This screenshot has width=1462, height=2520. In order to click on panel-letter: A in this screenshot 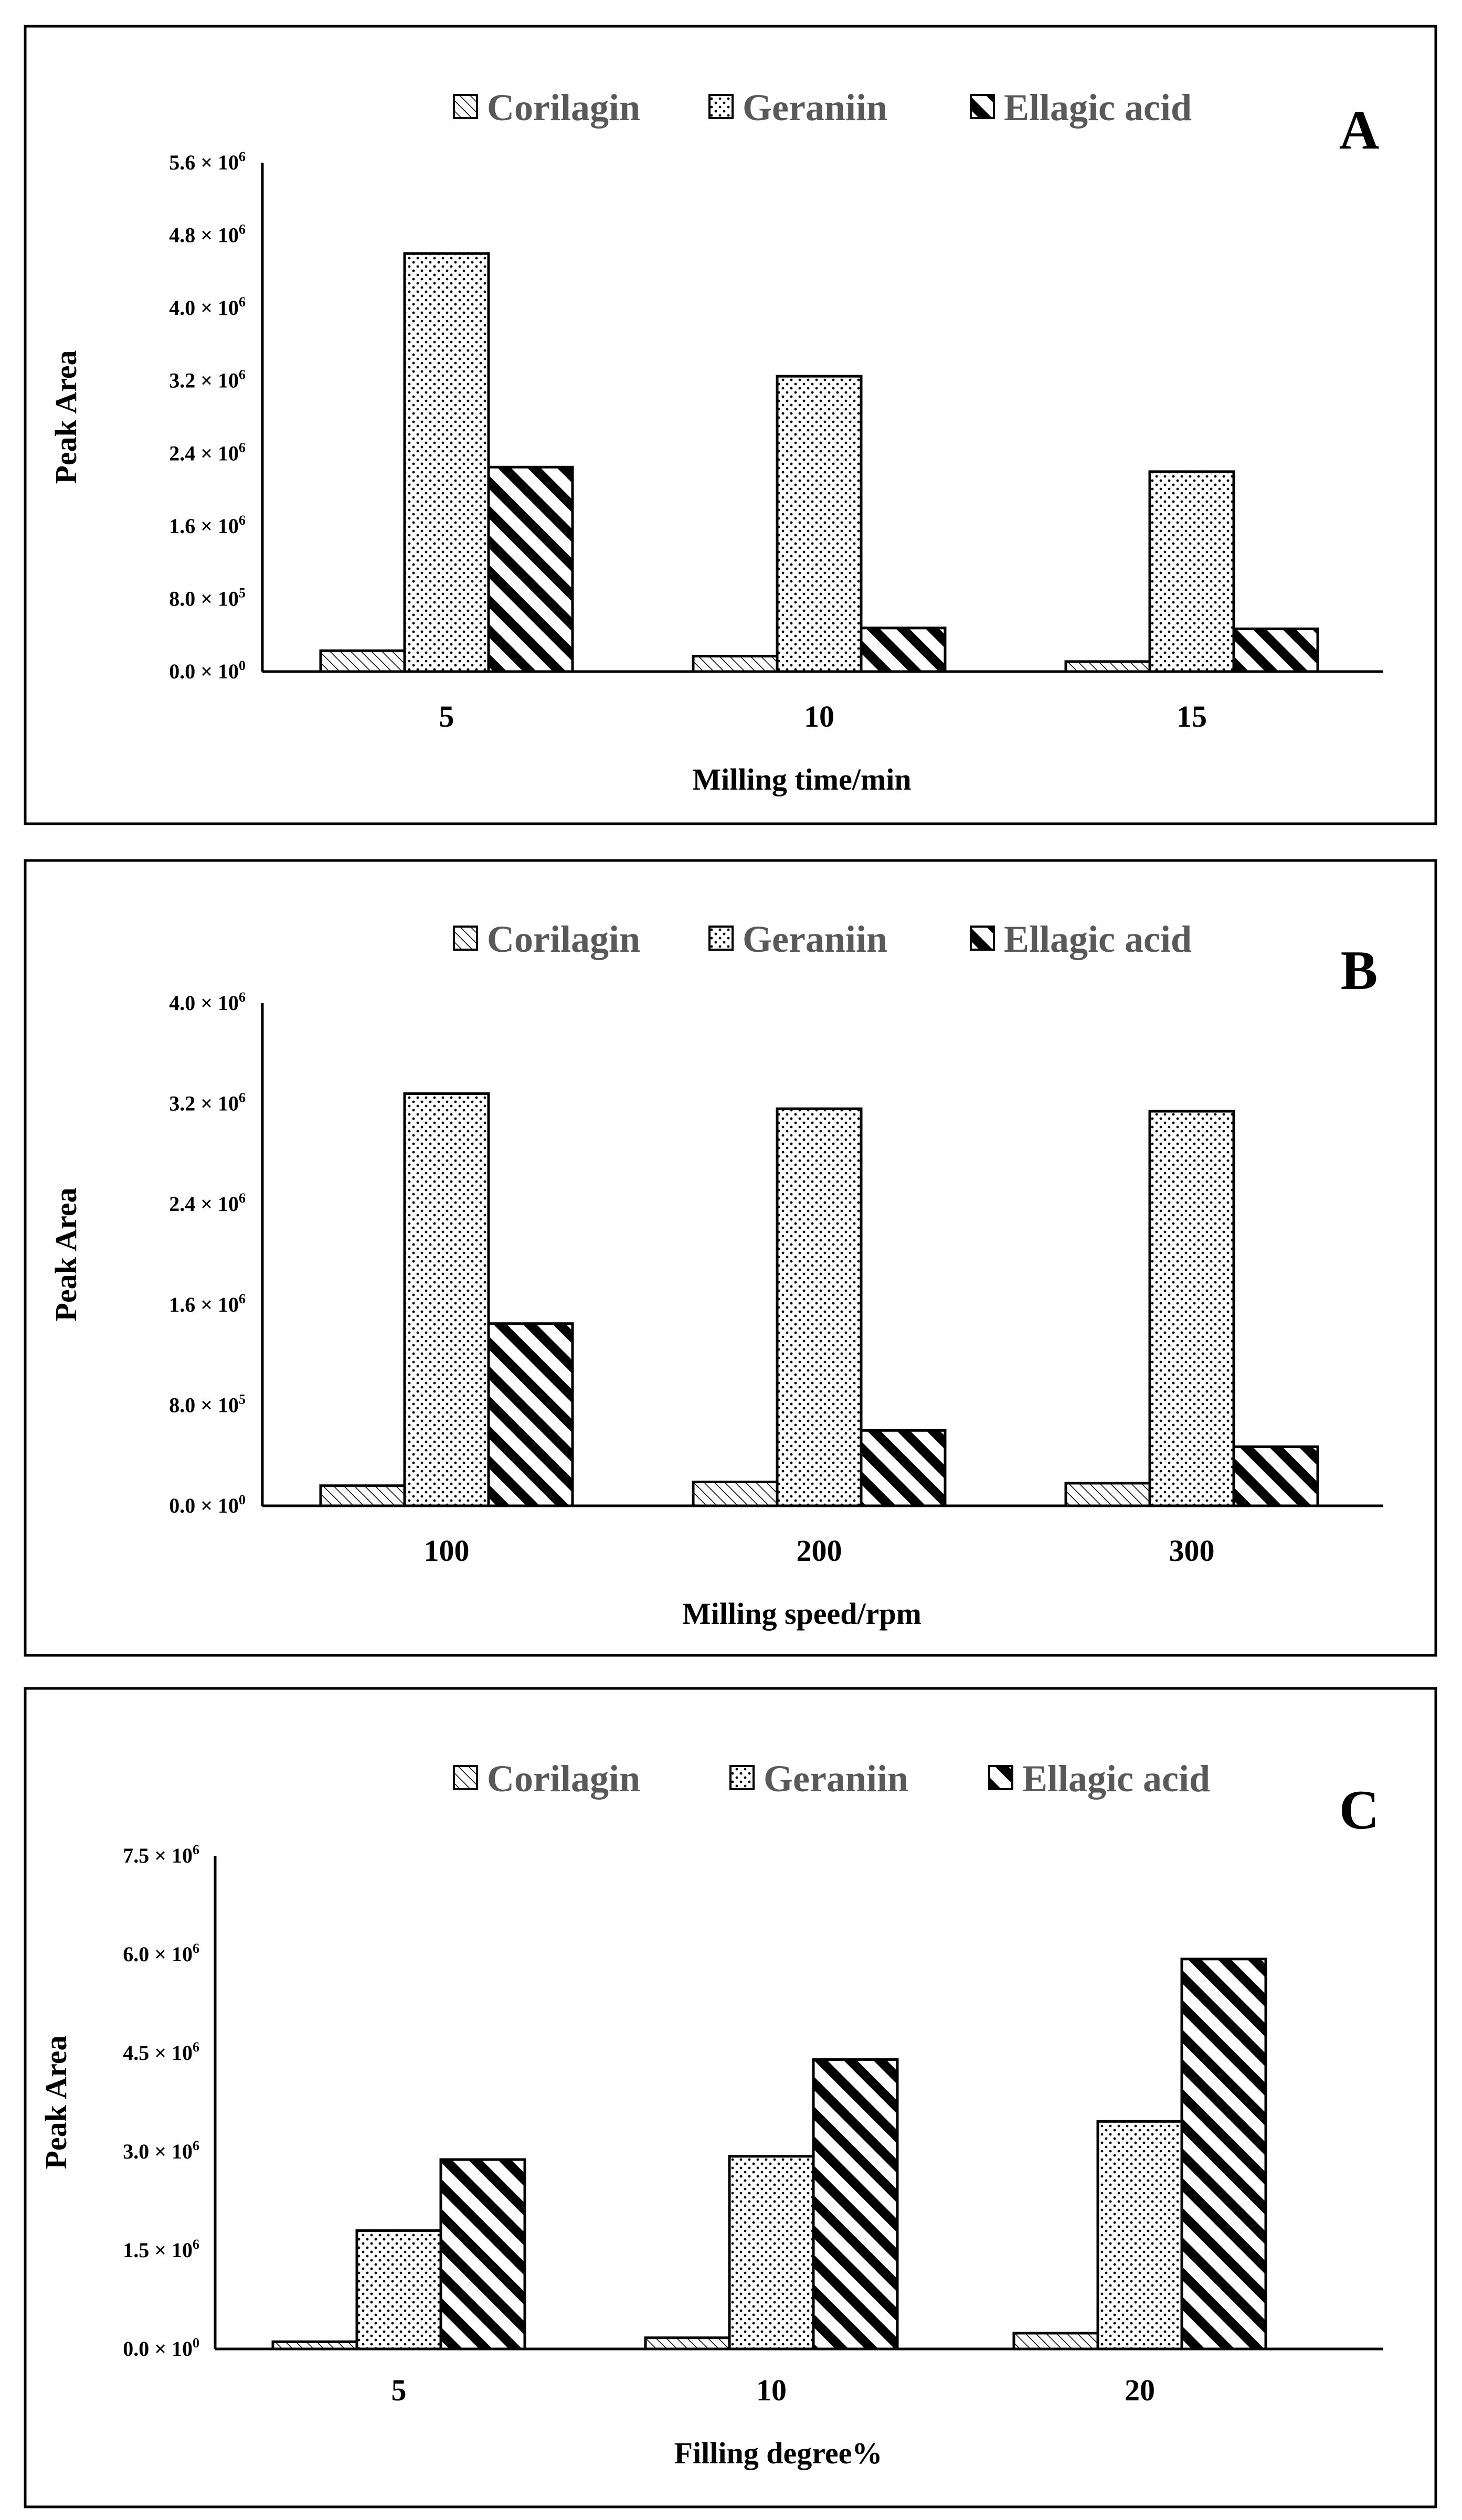, I will do `click(1360, 130)`.